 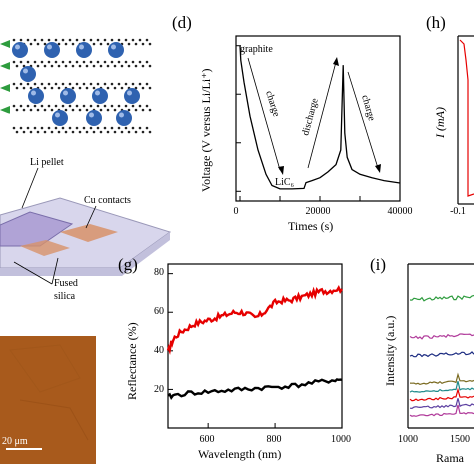 What do you see at coordinates (65, 296) in the screenshot?
I see `silica-label: silica` at bounding box center [65, 296].